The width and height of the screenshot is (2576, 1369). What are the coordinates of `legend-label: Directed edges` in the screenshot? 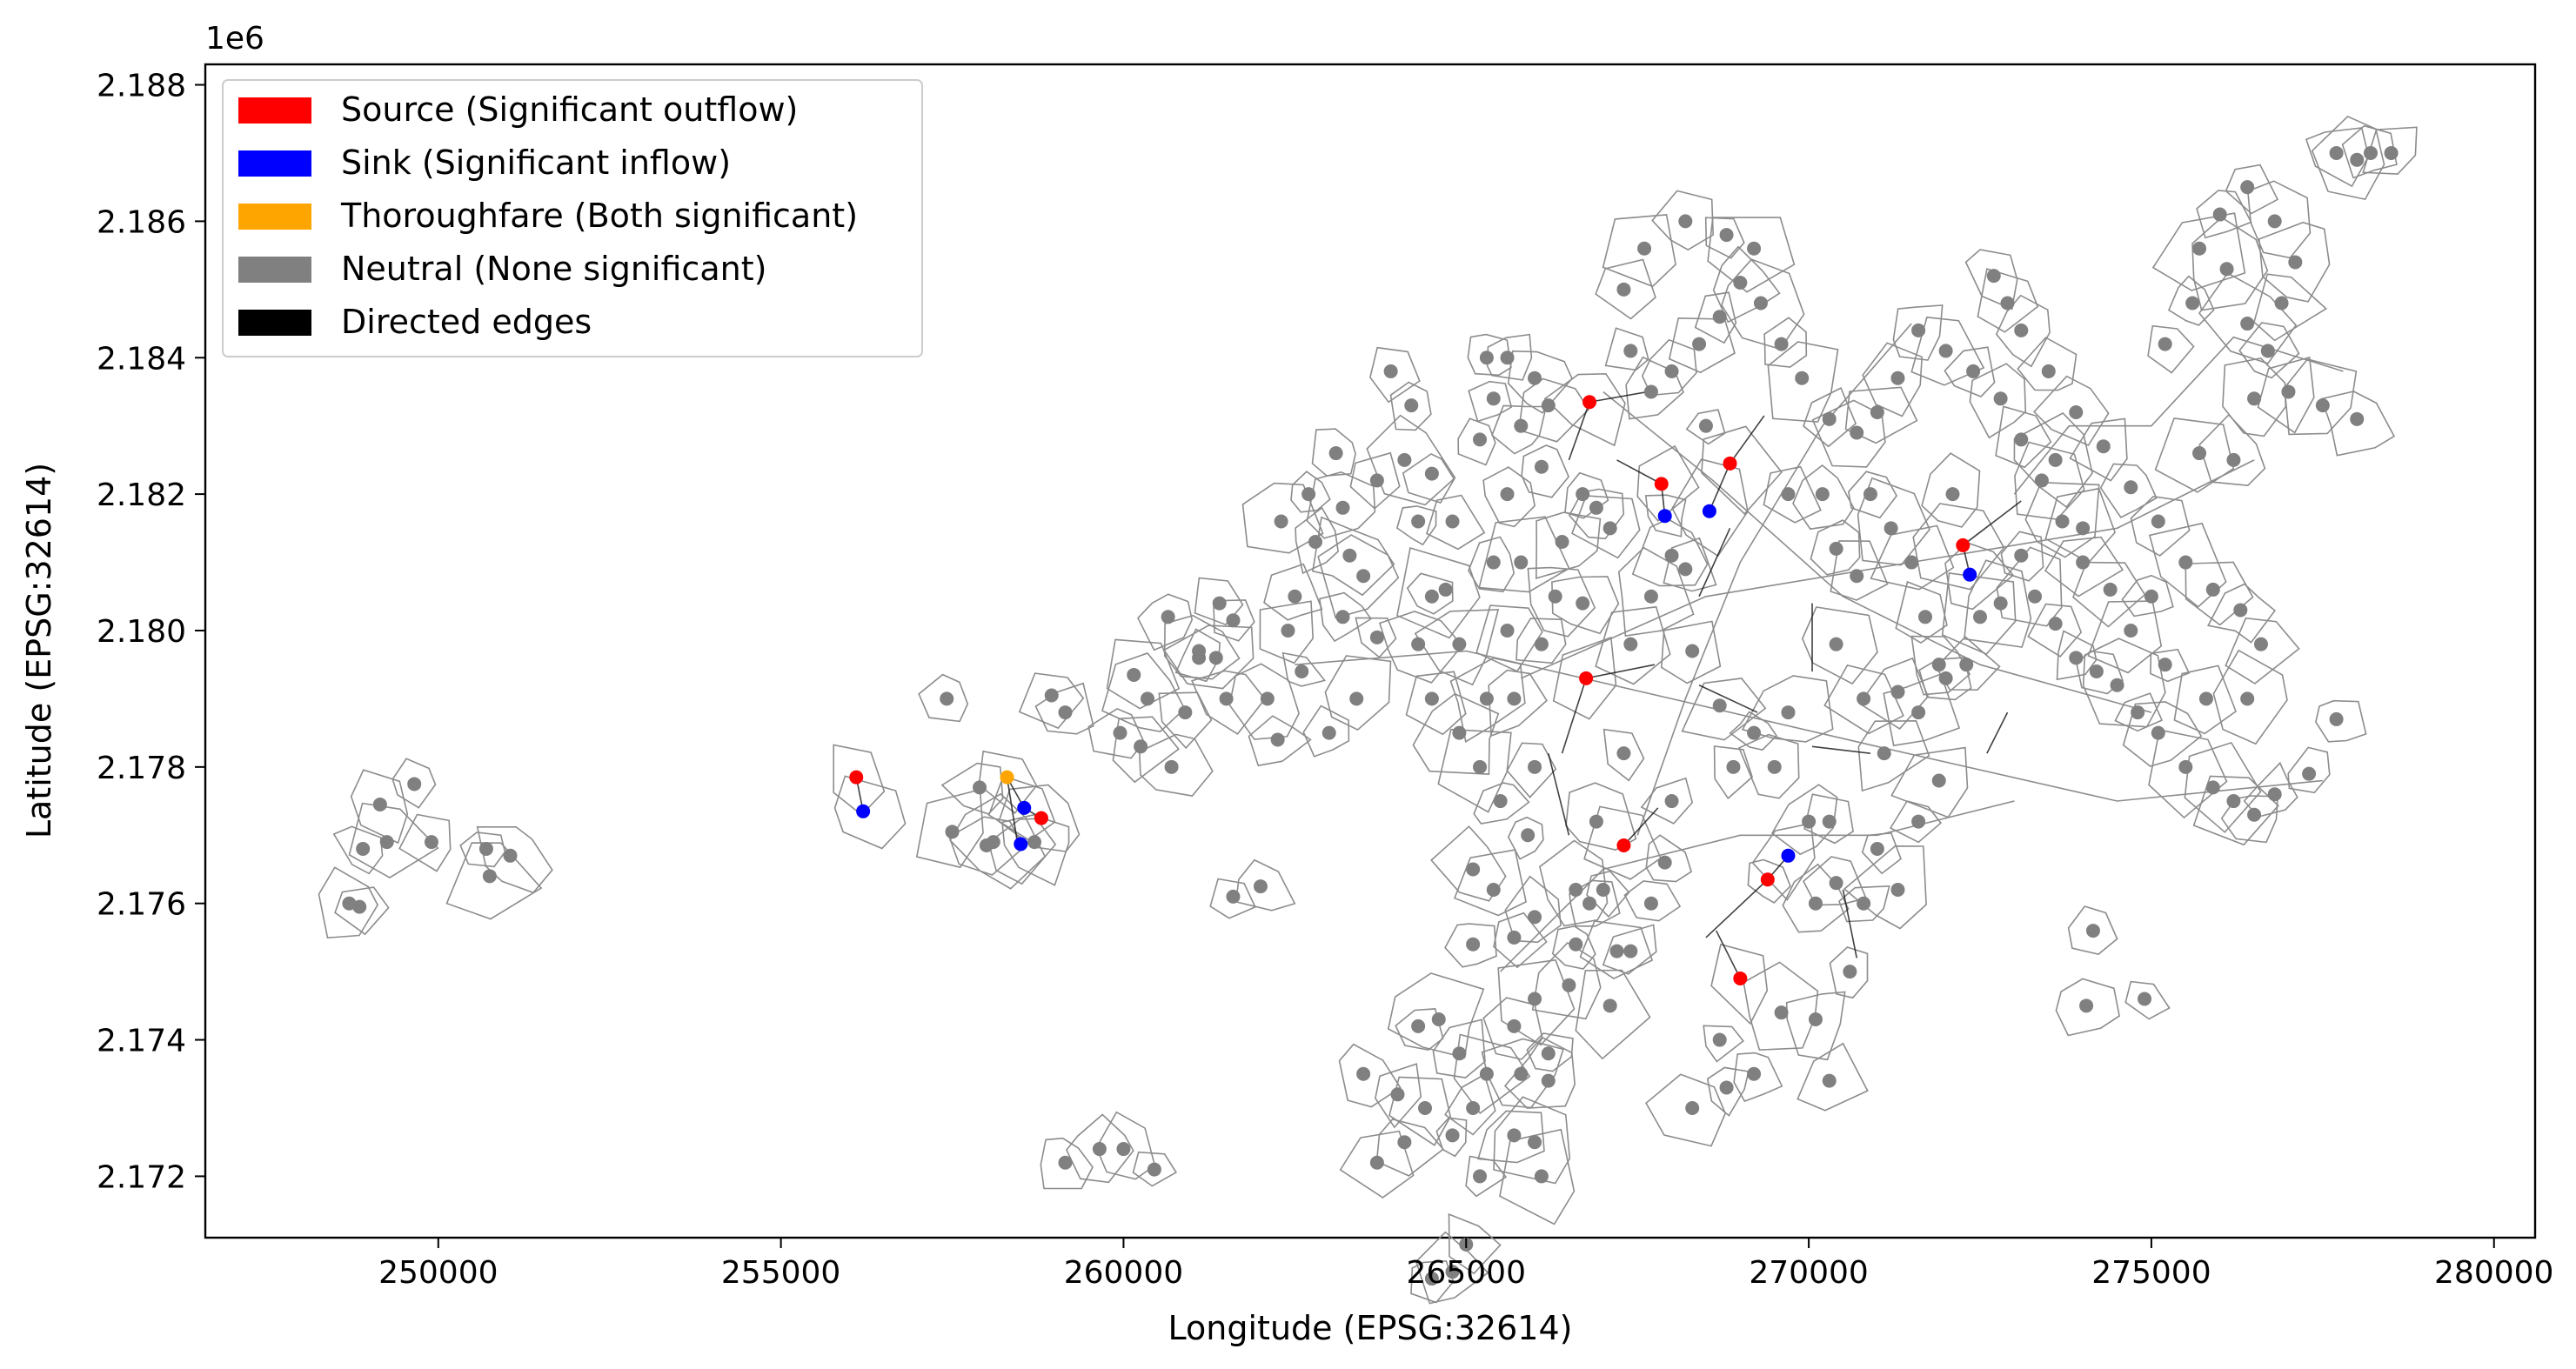 It's located at (467, 322).